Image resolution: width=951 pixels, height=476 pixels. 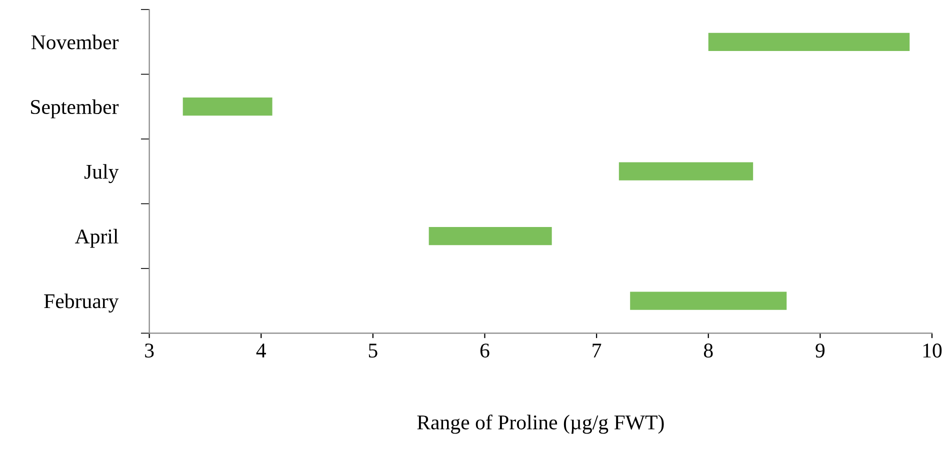 What do you see at coordinates (597, 351) in the screenshot?
I see `x-tick-label: 7` at bounding box center [597, 351].